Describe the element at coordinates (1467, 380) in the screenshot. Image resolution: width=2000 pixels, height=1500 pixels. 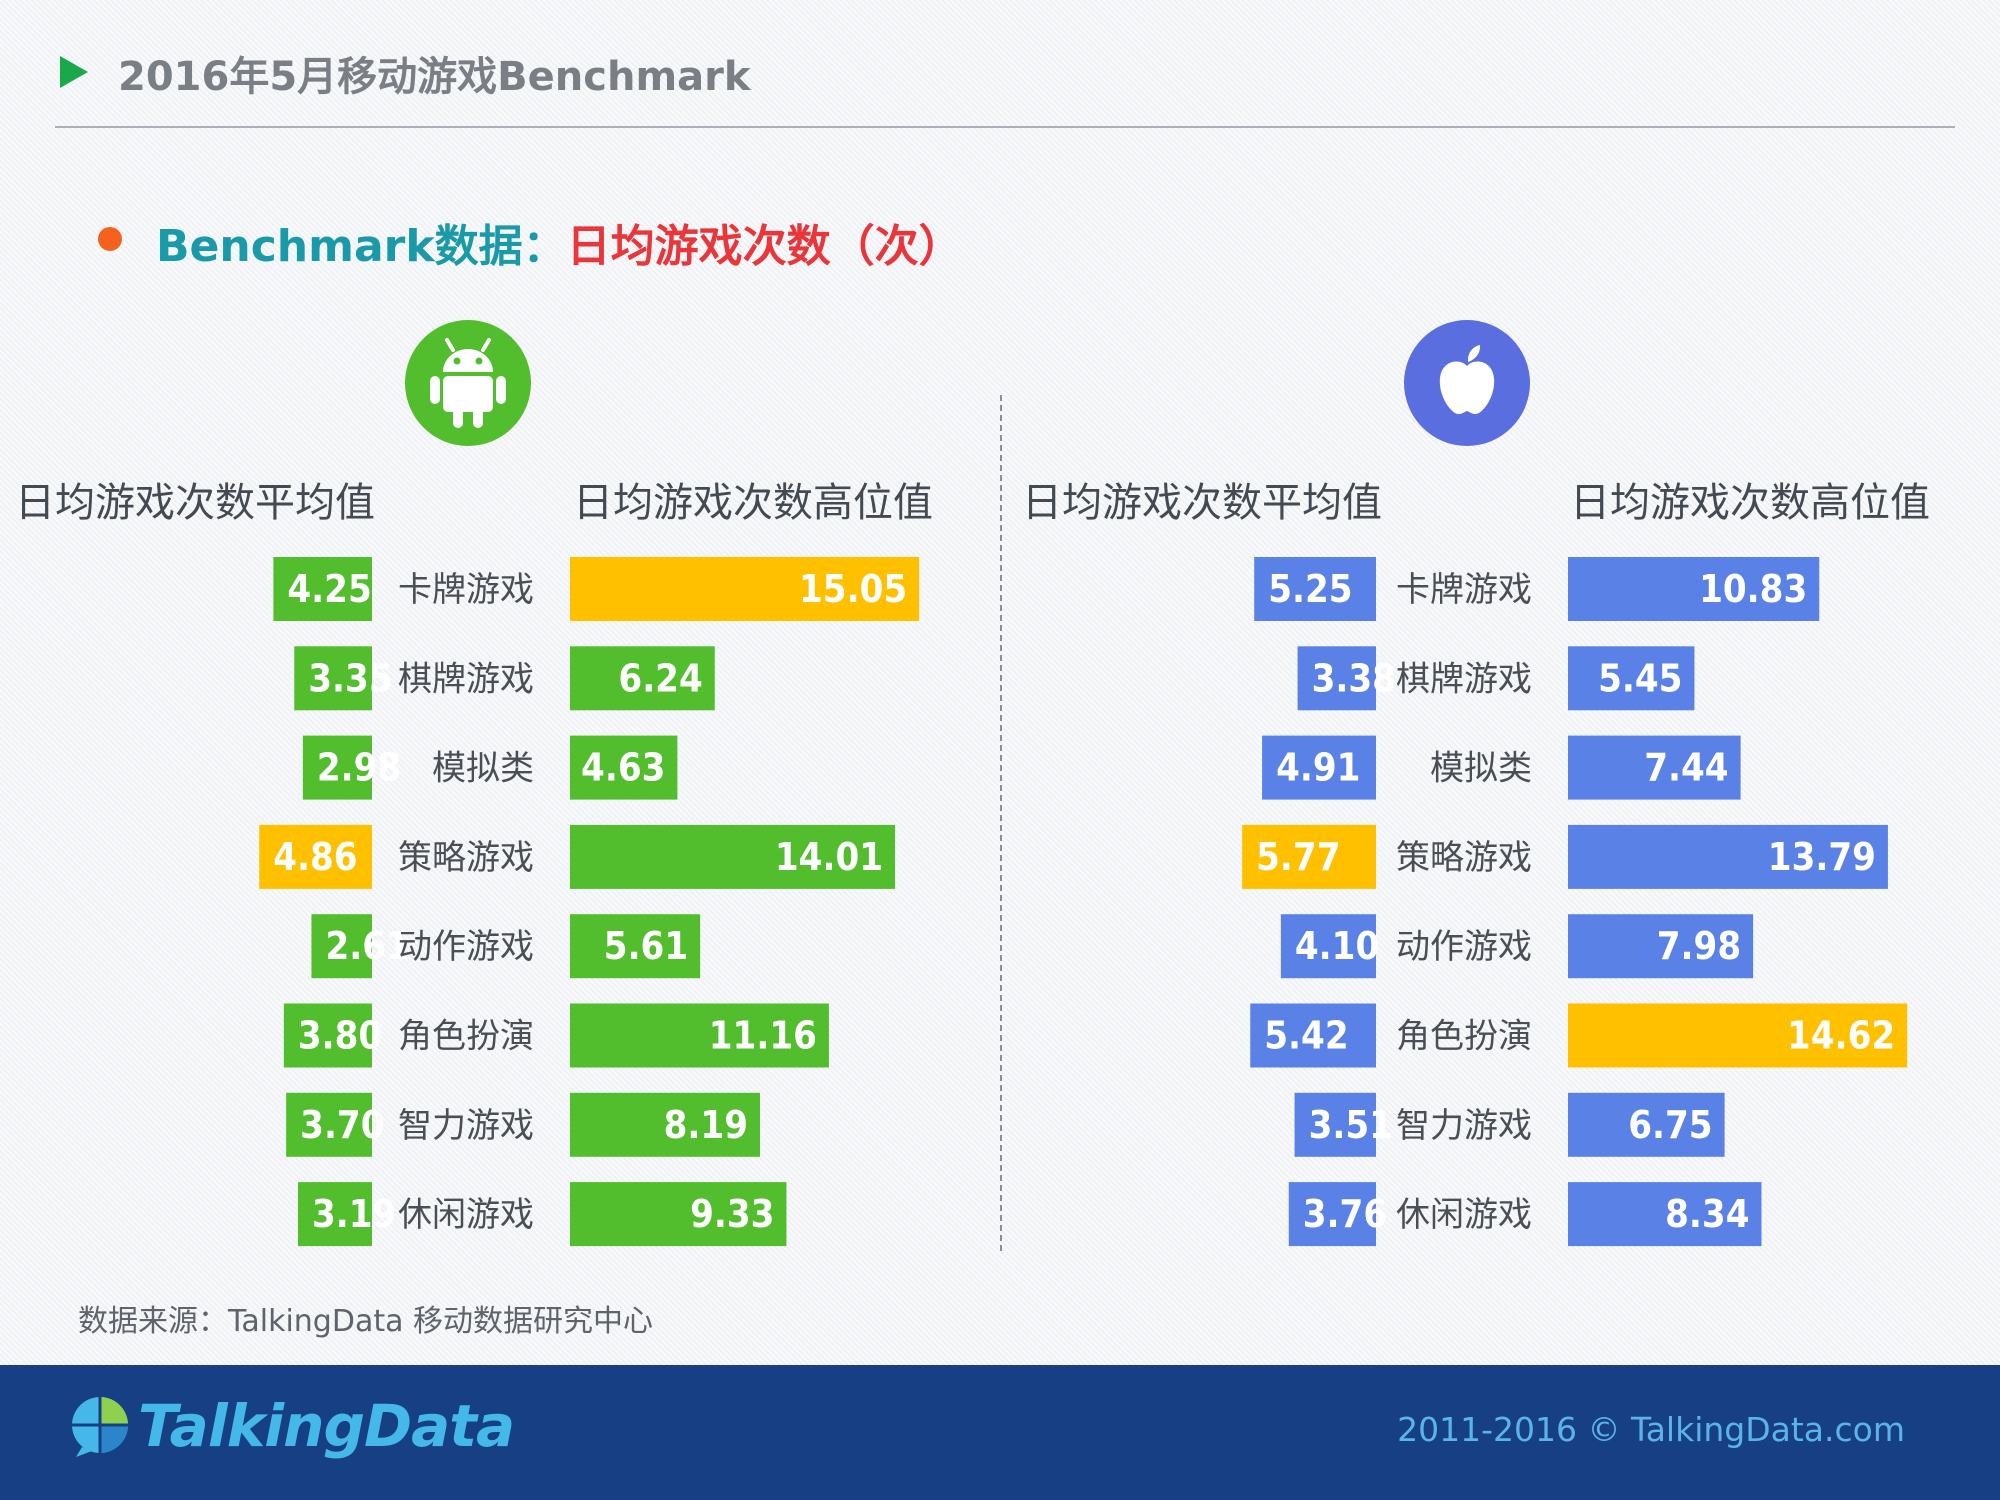
I see `apple-glyph` at that location.